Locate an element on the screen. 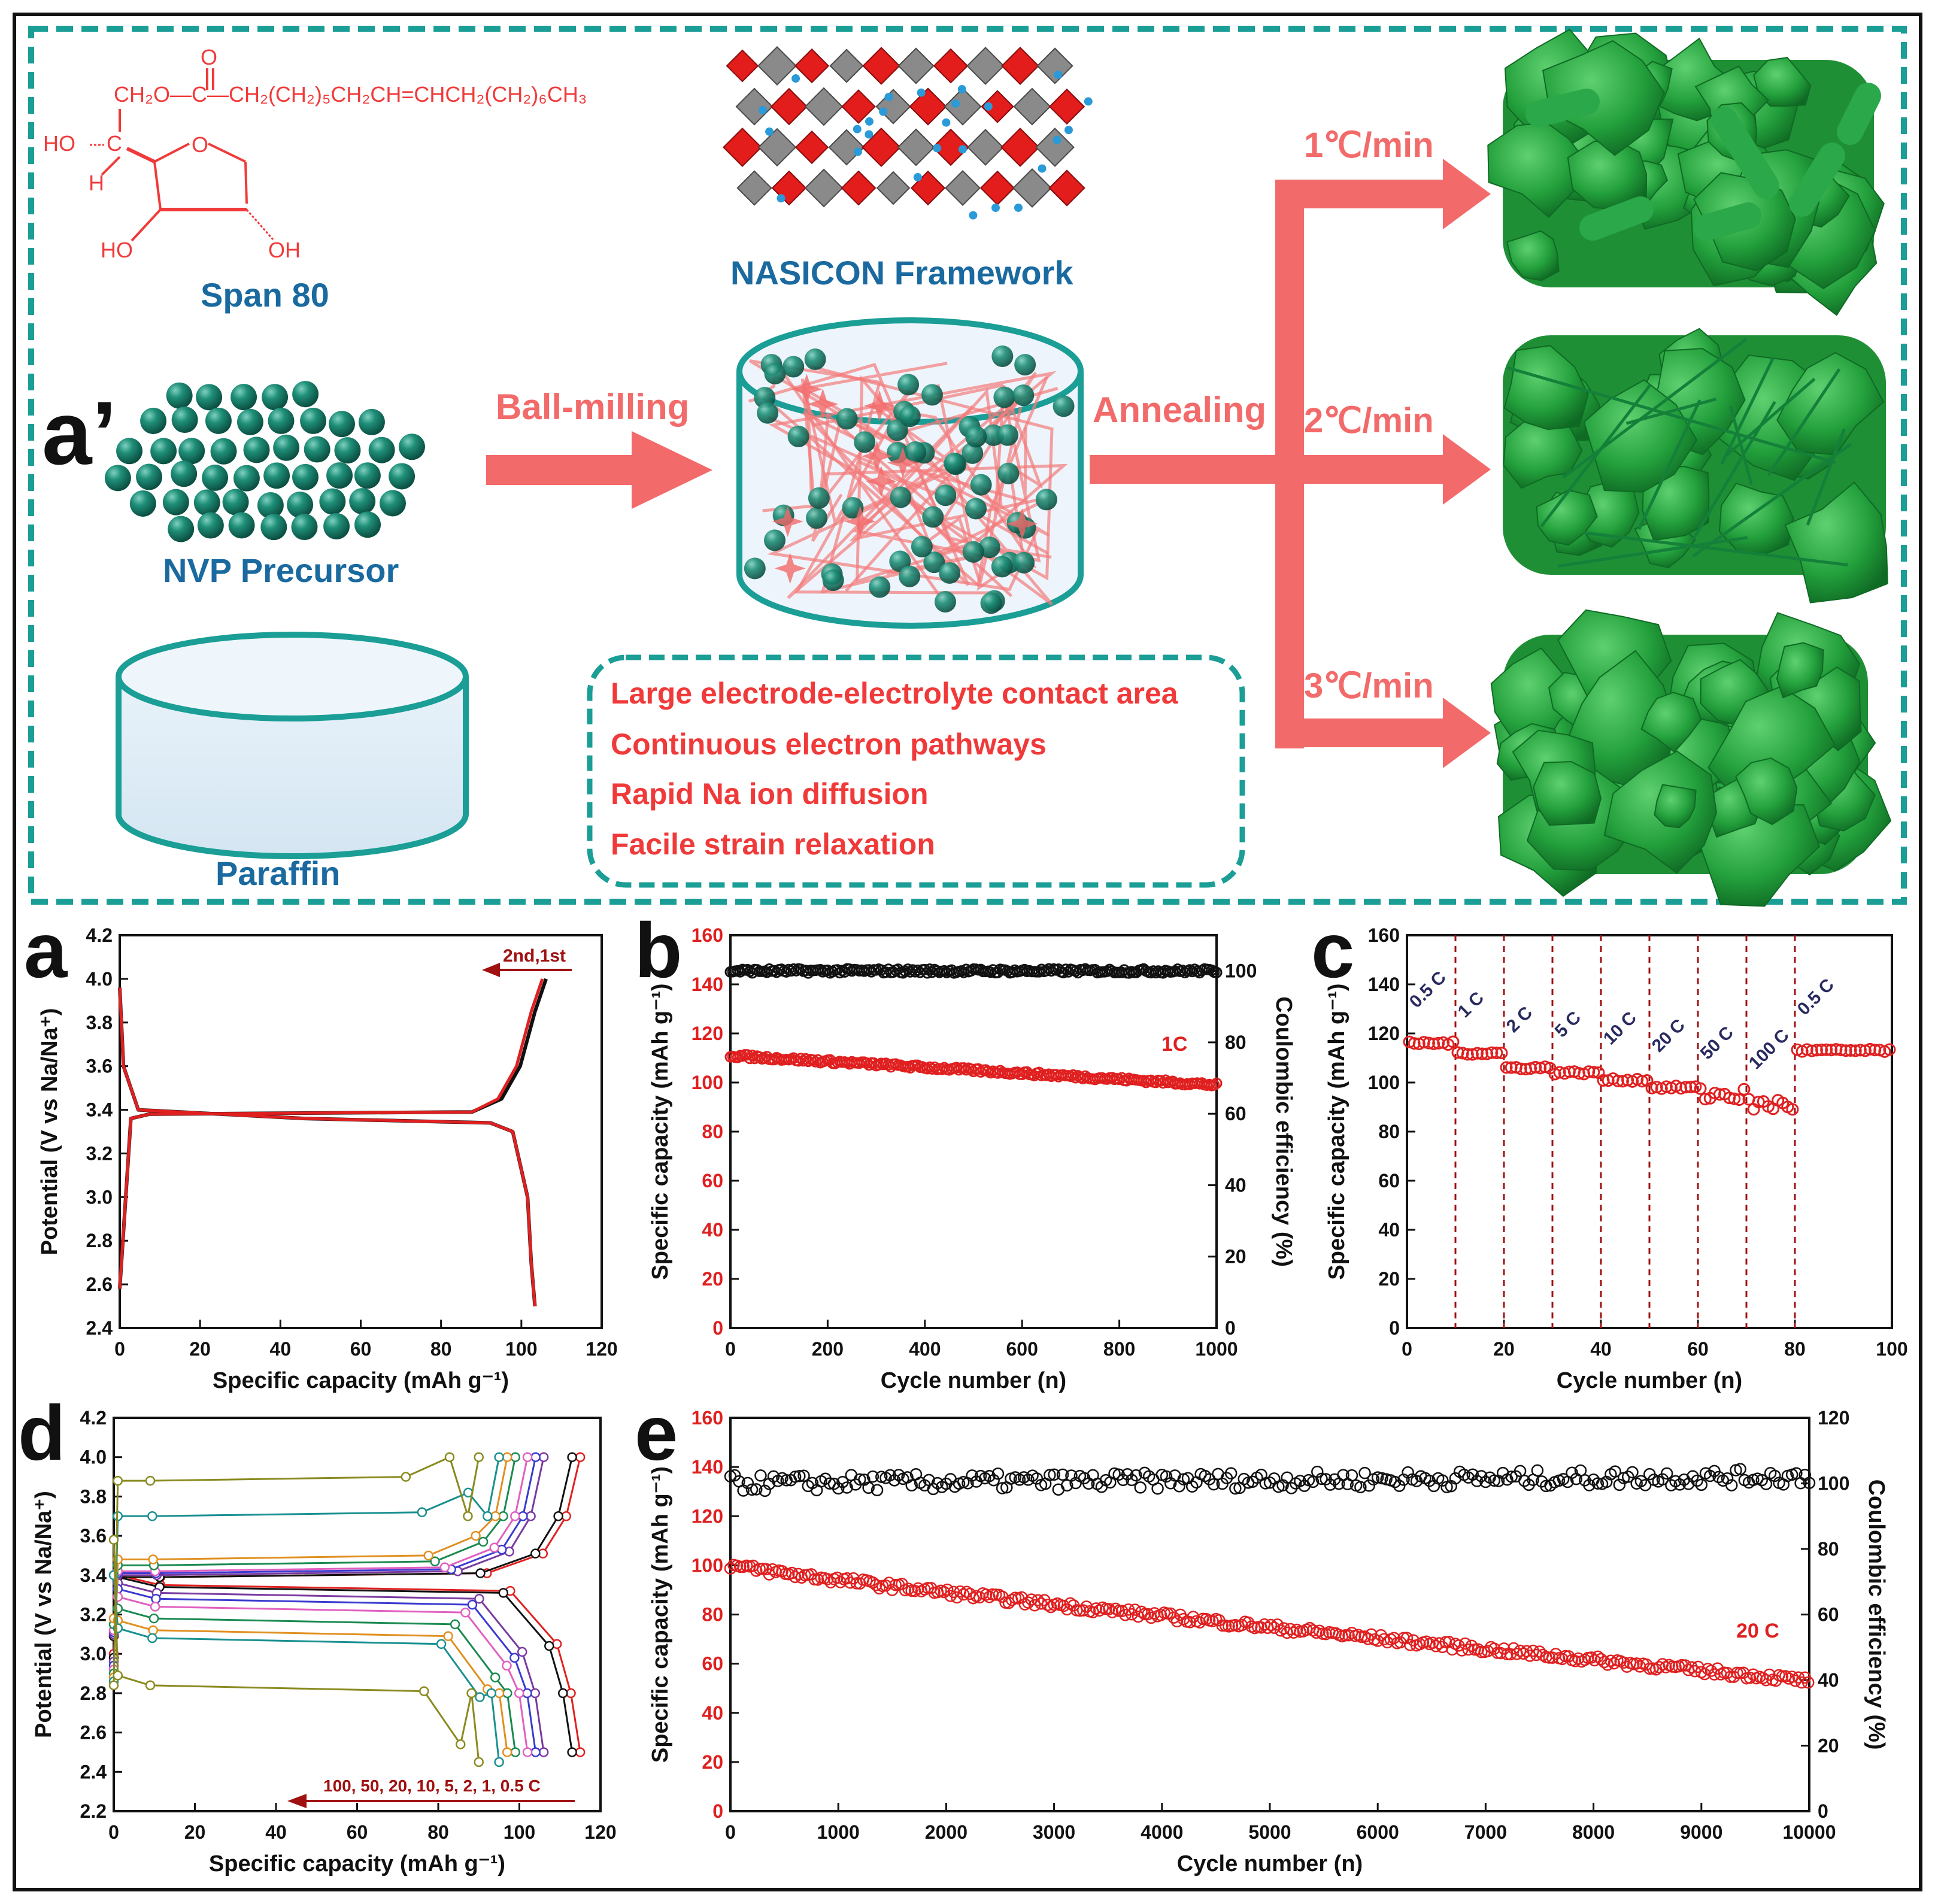 The width and height of the screenshot is (1935, 1904). x-tick-label: 9000 is located at coordinates (1701, 1832).